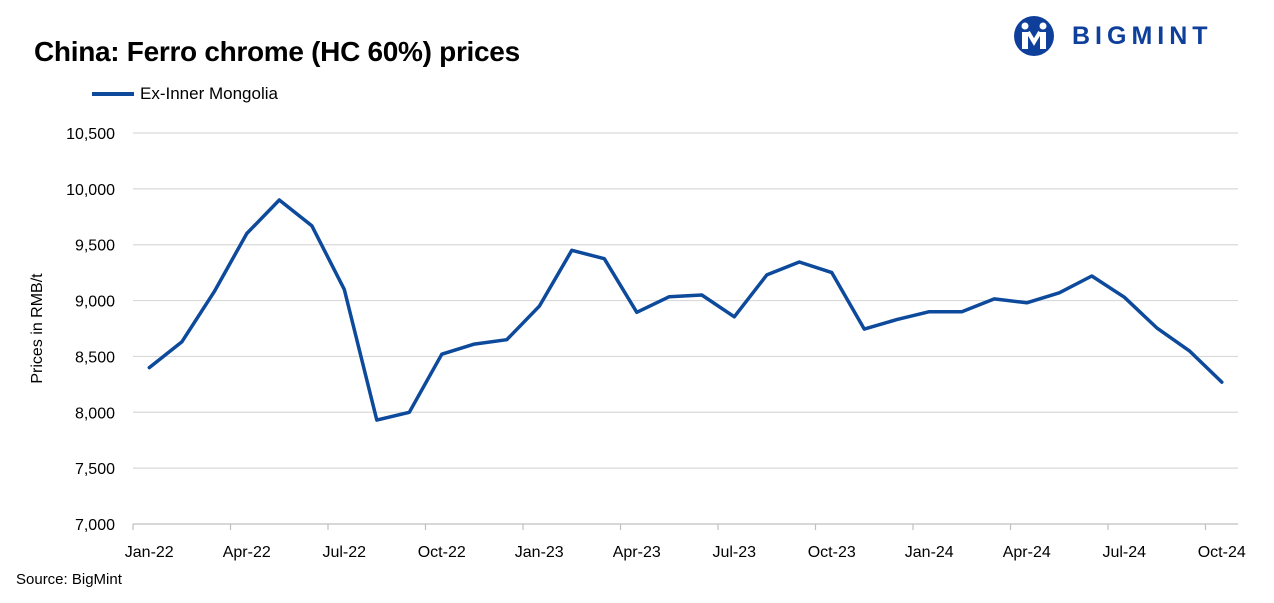  I want to click on y-tick-label: 10,500, so click(90, 134).